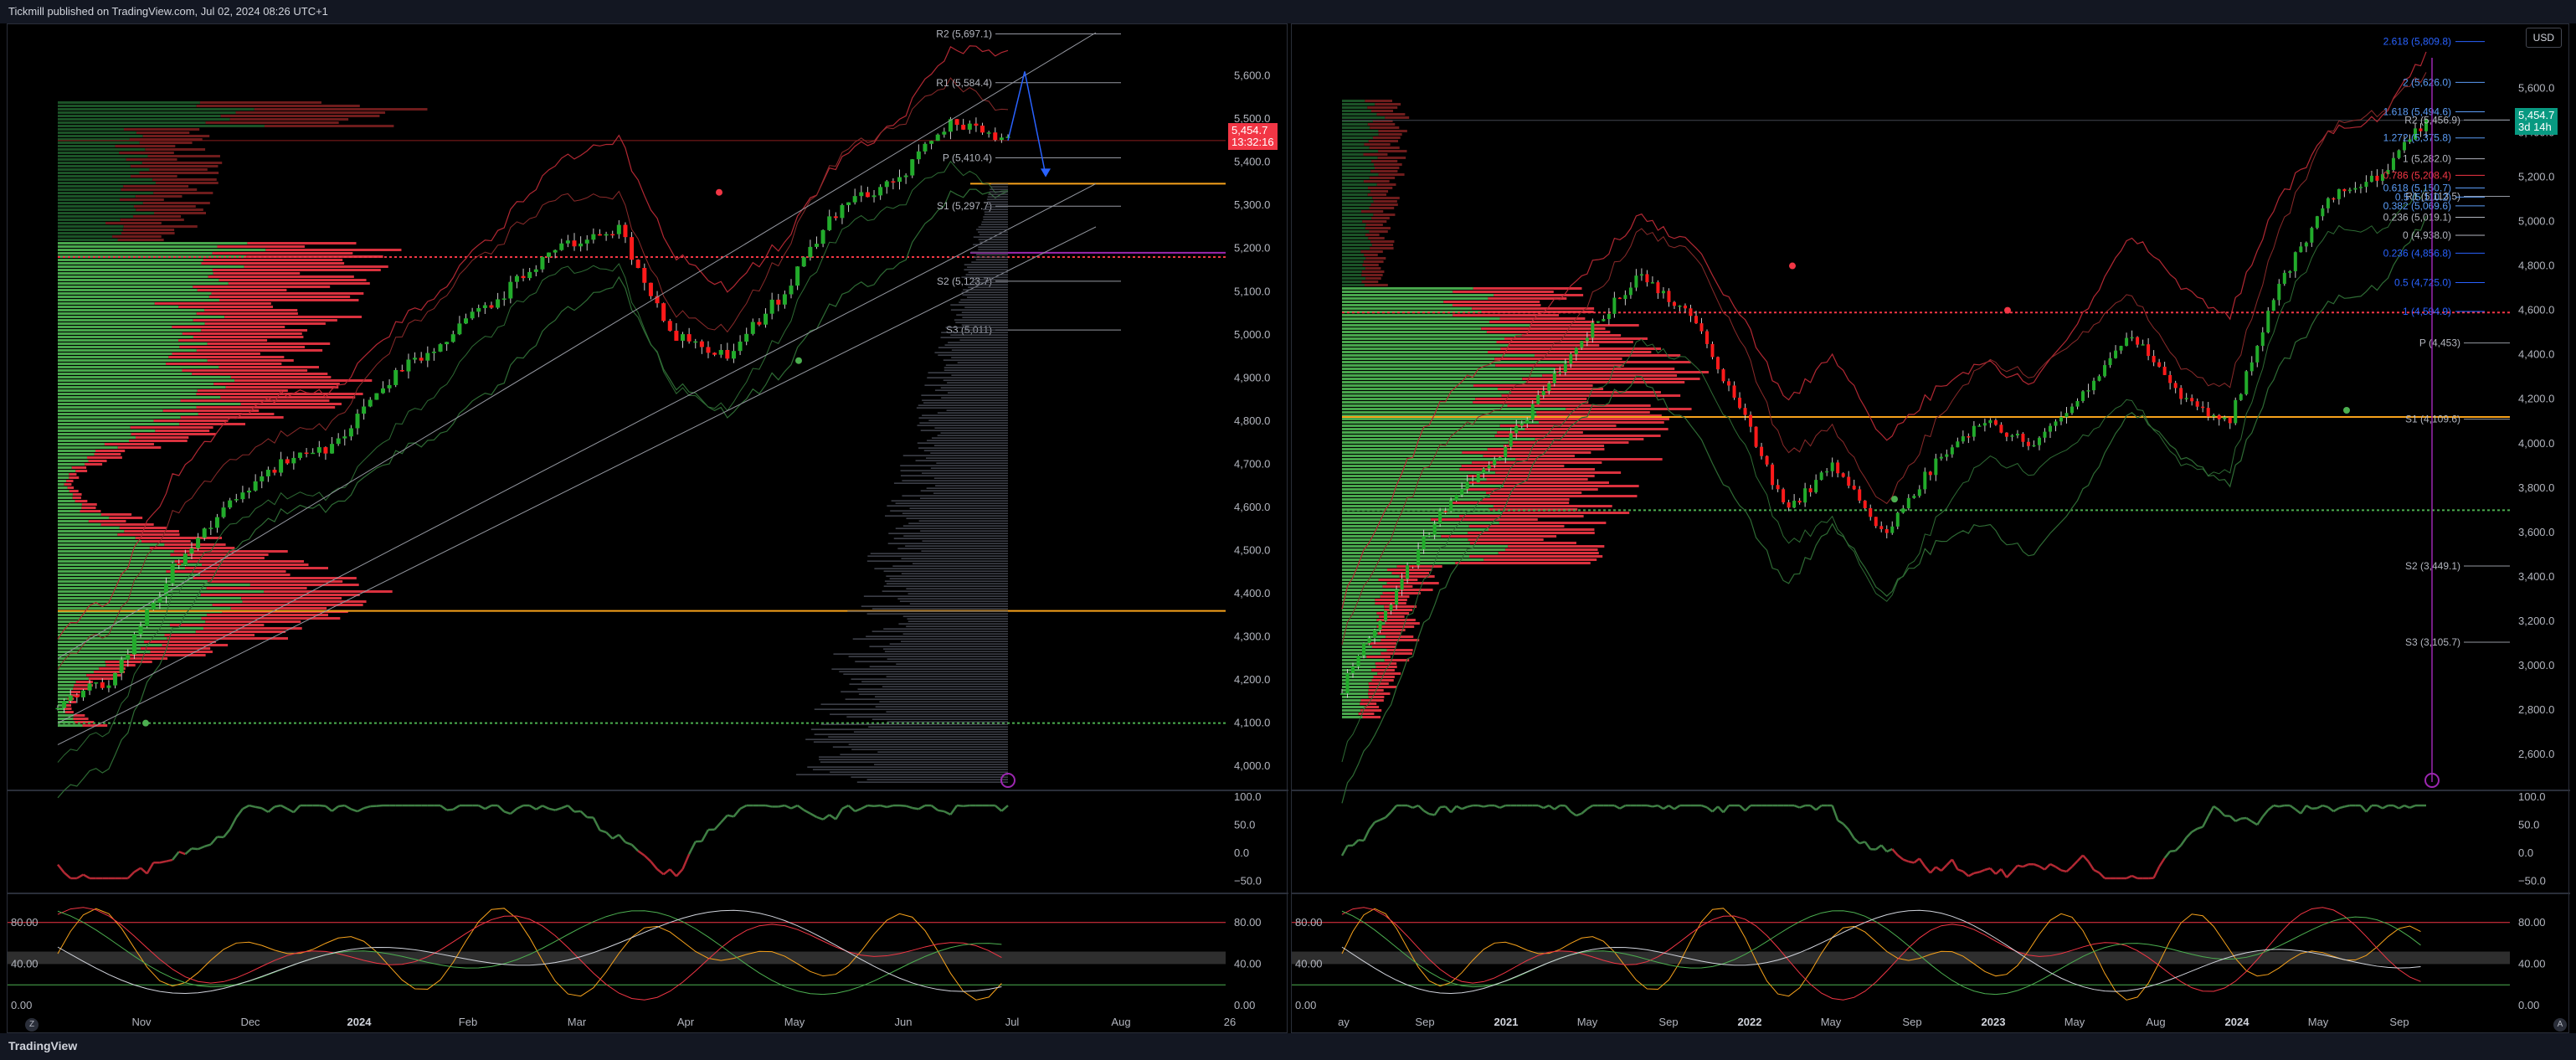 This screenshot has height=1060, width=2576. What do you see at coordinates (2537, 115) in the screenshot?
I see `last-price-value: 5,454.7` at bounding box center [2537, 115].